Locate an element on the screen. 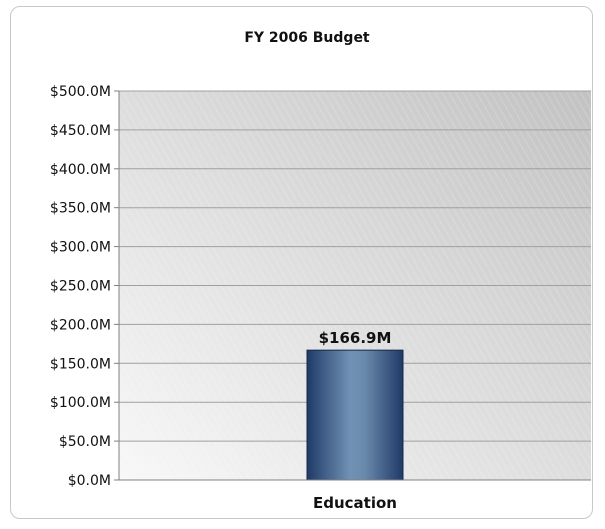  y-tick-label: $450.0M is located at coordinates (80, 131).